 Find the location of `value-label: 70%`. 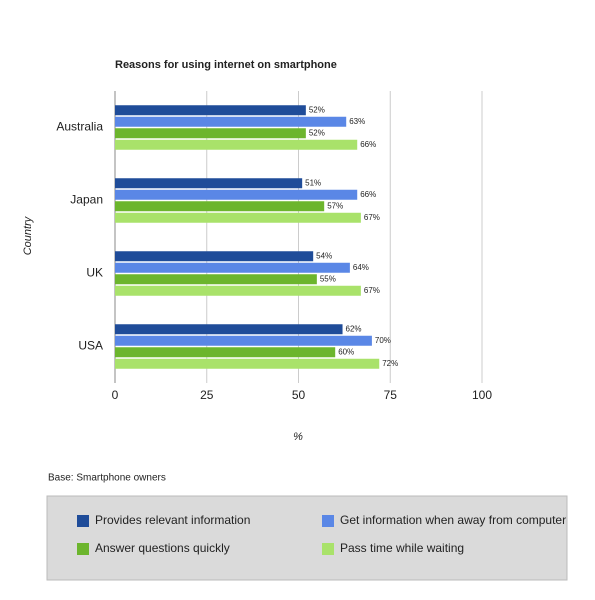

value-label: 70% is located at coordinates (383, 340).